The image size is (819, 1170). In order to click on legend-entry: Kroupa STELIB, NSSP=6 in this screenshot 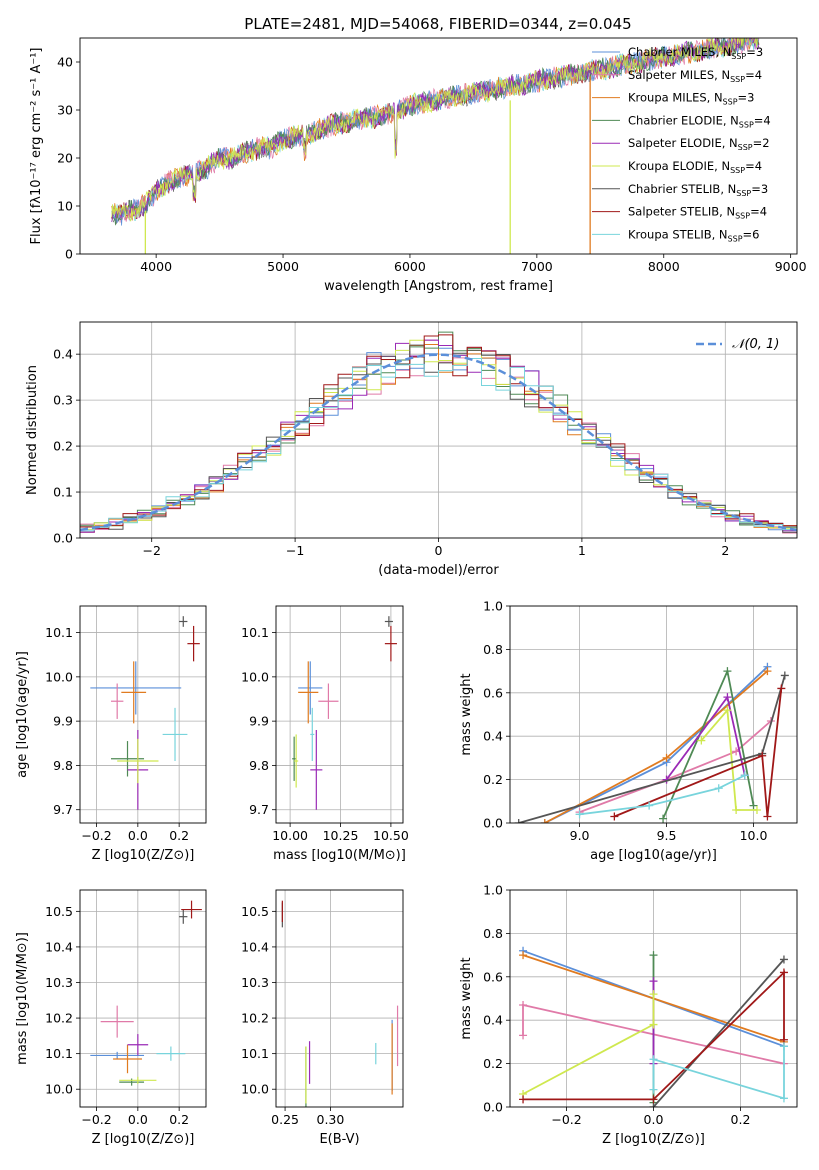, I will do `click(693, 235)`.